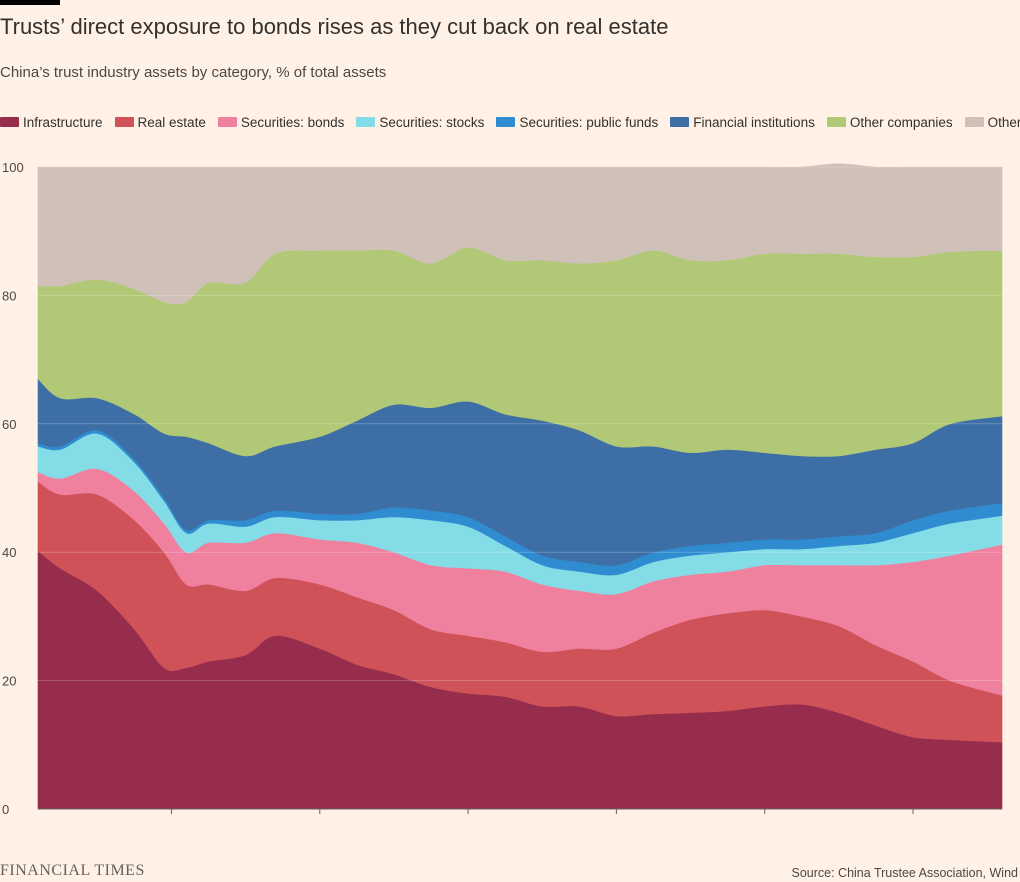  I want to click on legend-label: Financial institutions, so click(754, 122).